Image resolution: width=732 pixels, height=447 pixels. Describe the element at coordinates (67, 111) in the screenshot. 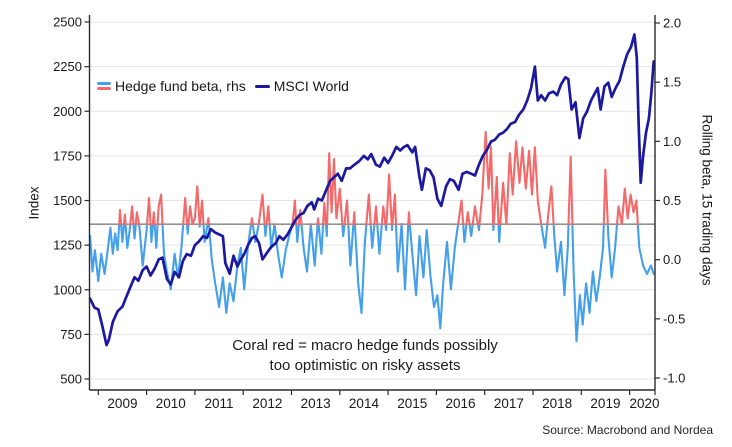

I see `left-axis-tick-label: 2000` at that location.